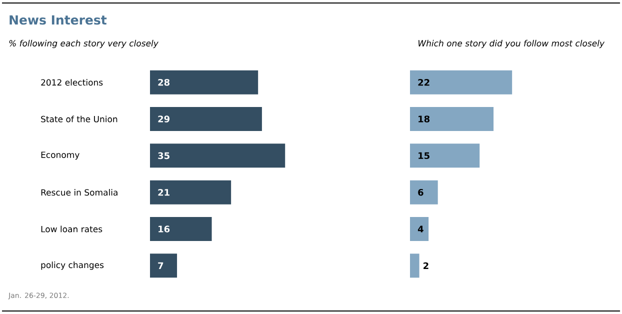 This screenshot has height=314, width=622. Describe the element at coordinates (161, 265) in the screenshot. I see `data-label: 7` at that location.